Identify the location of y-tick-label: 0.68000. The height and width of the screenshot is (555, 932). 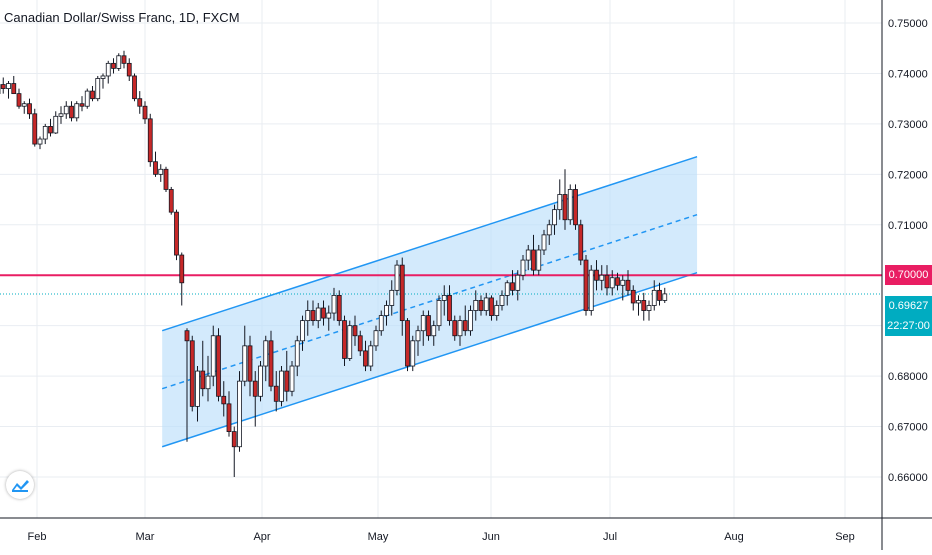
(908, 377).